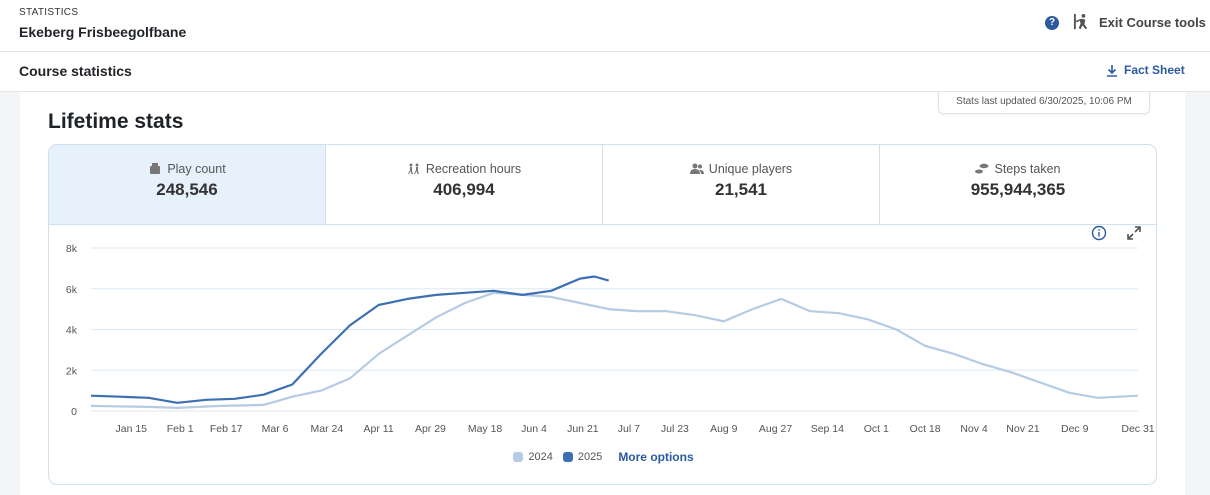 The width and height of the screenshot is (1210, 495). What do you see at coordinates (775, 429) in the screenshot?
I see `x-tick-label: Aug 27` at bounding box center [775, 429].